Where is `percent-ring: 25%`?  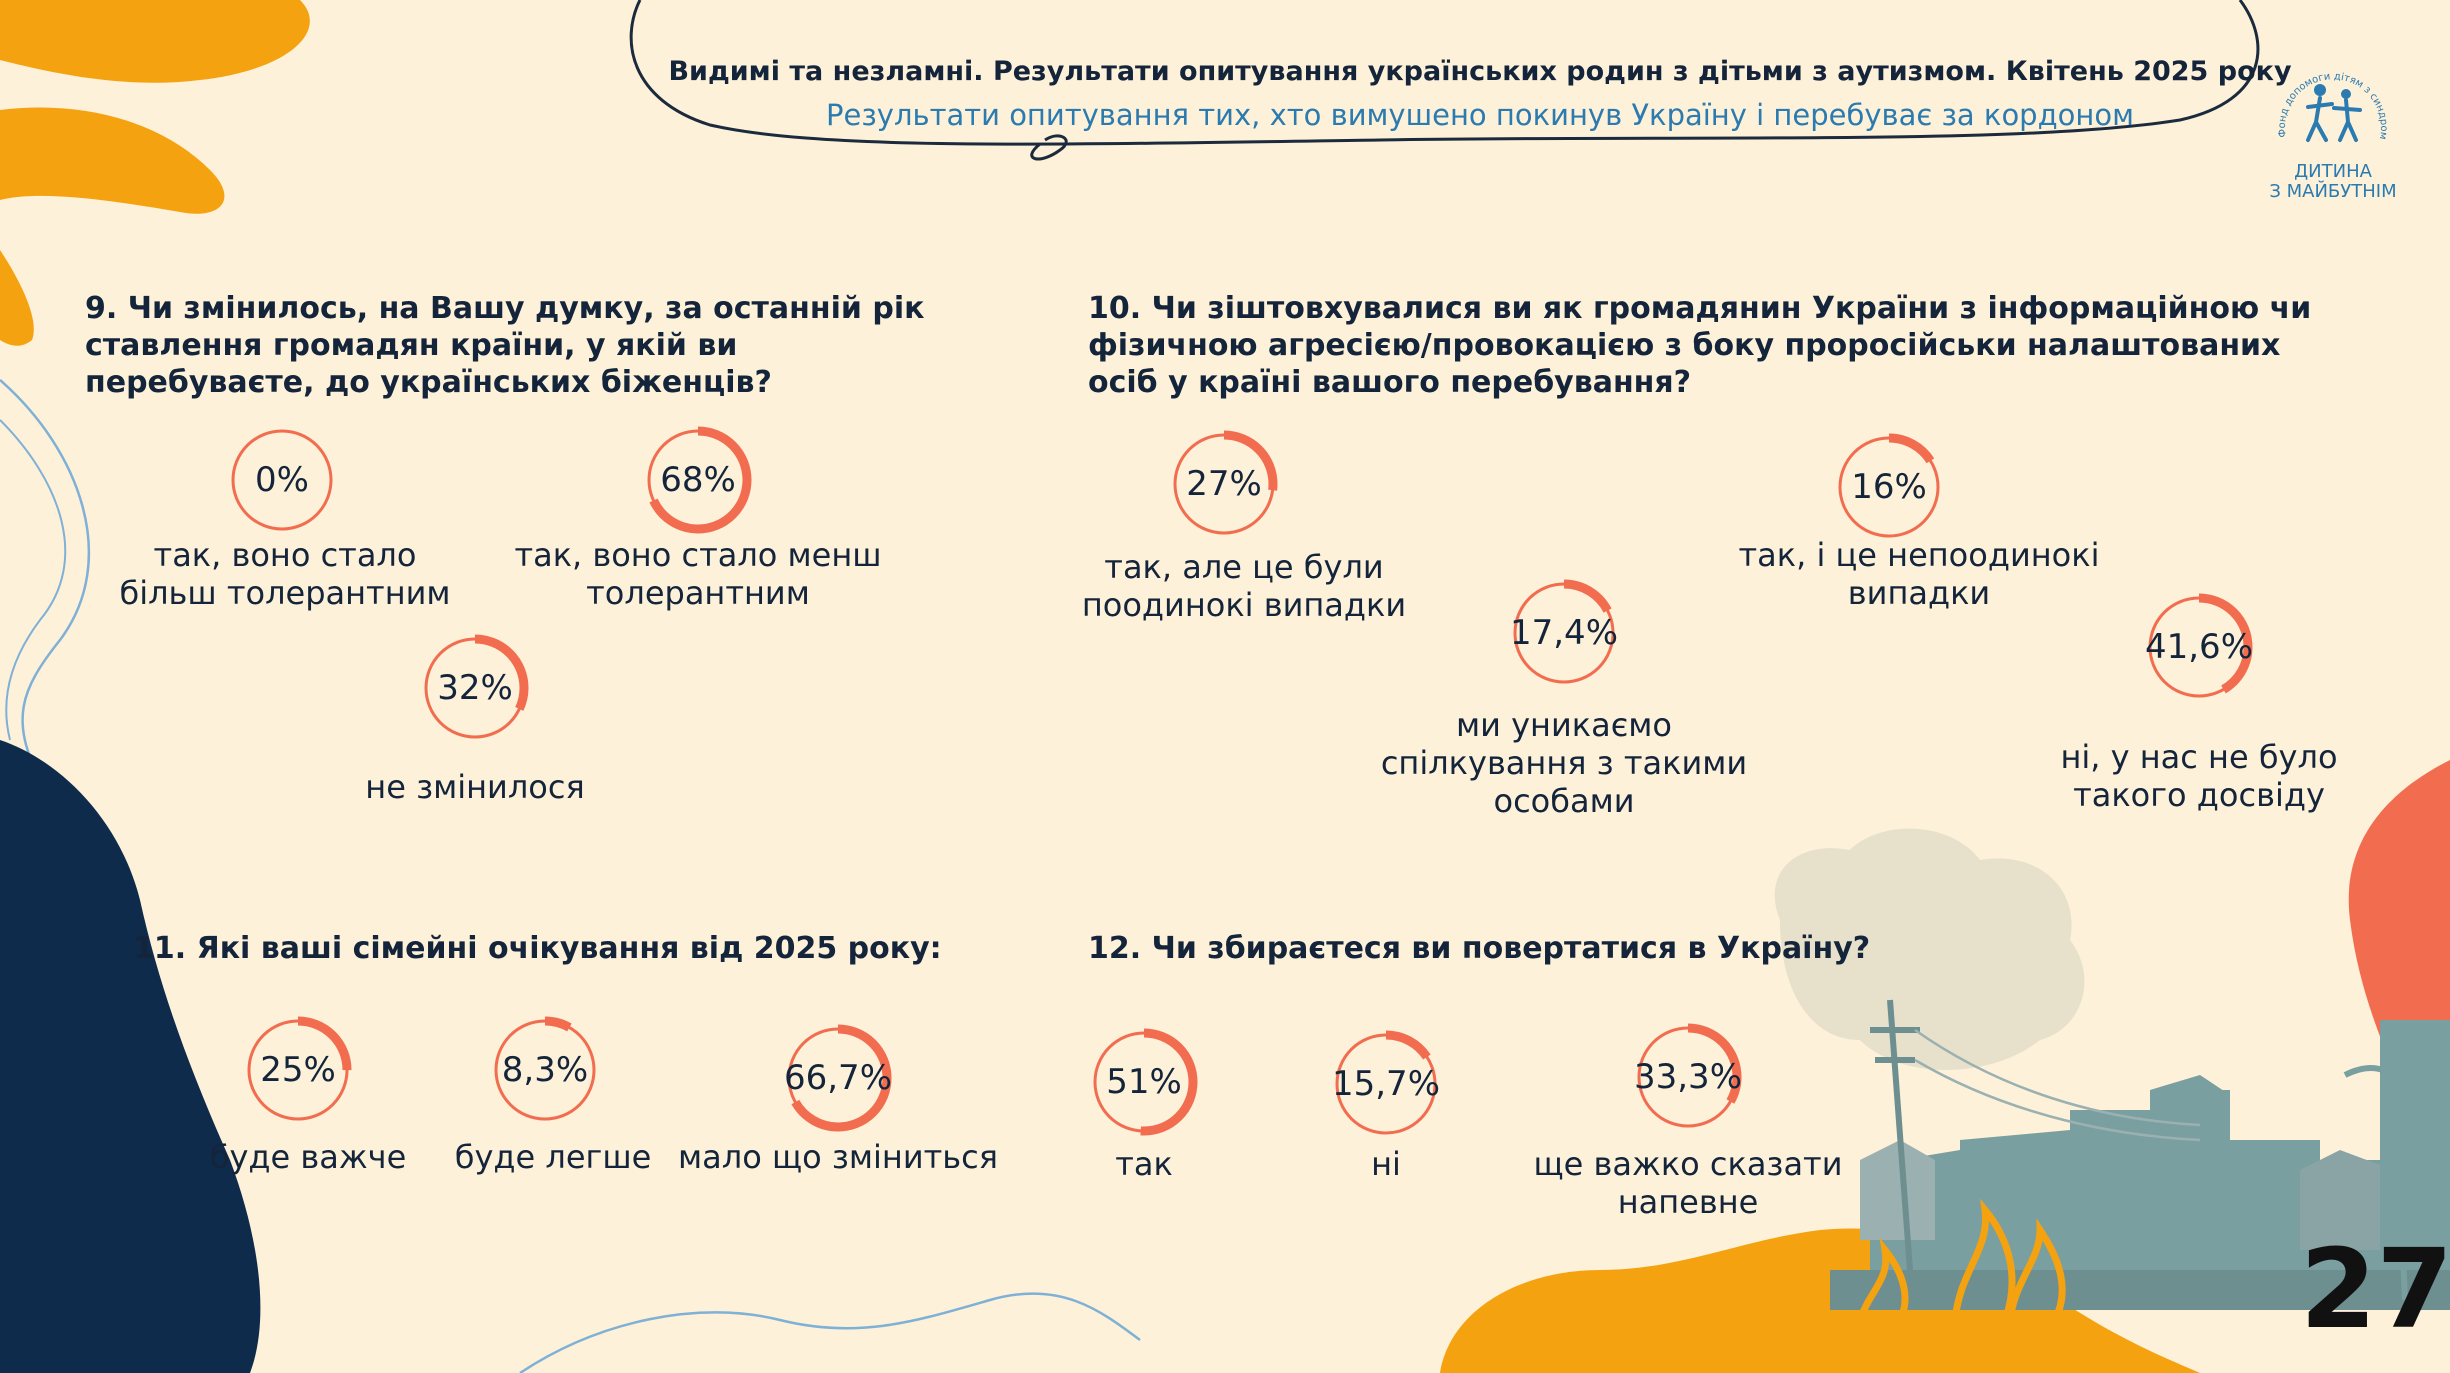 percent-ring: 25% is located at coordinates (298, 1070).